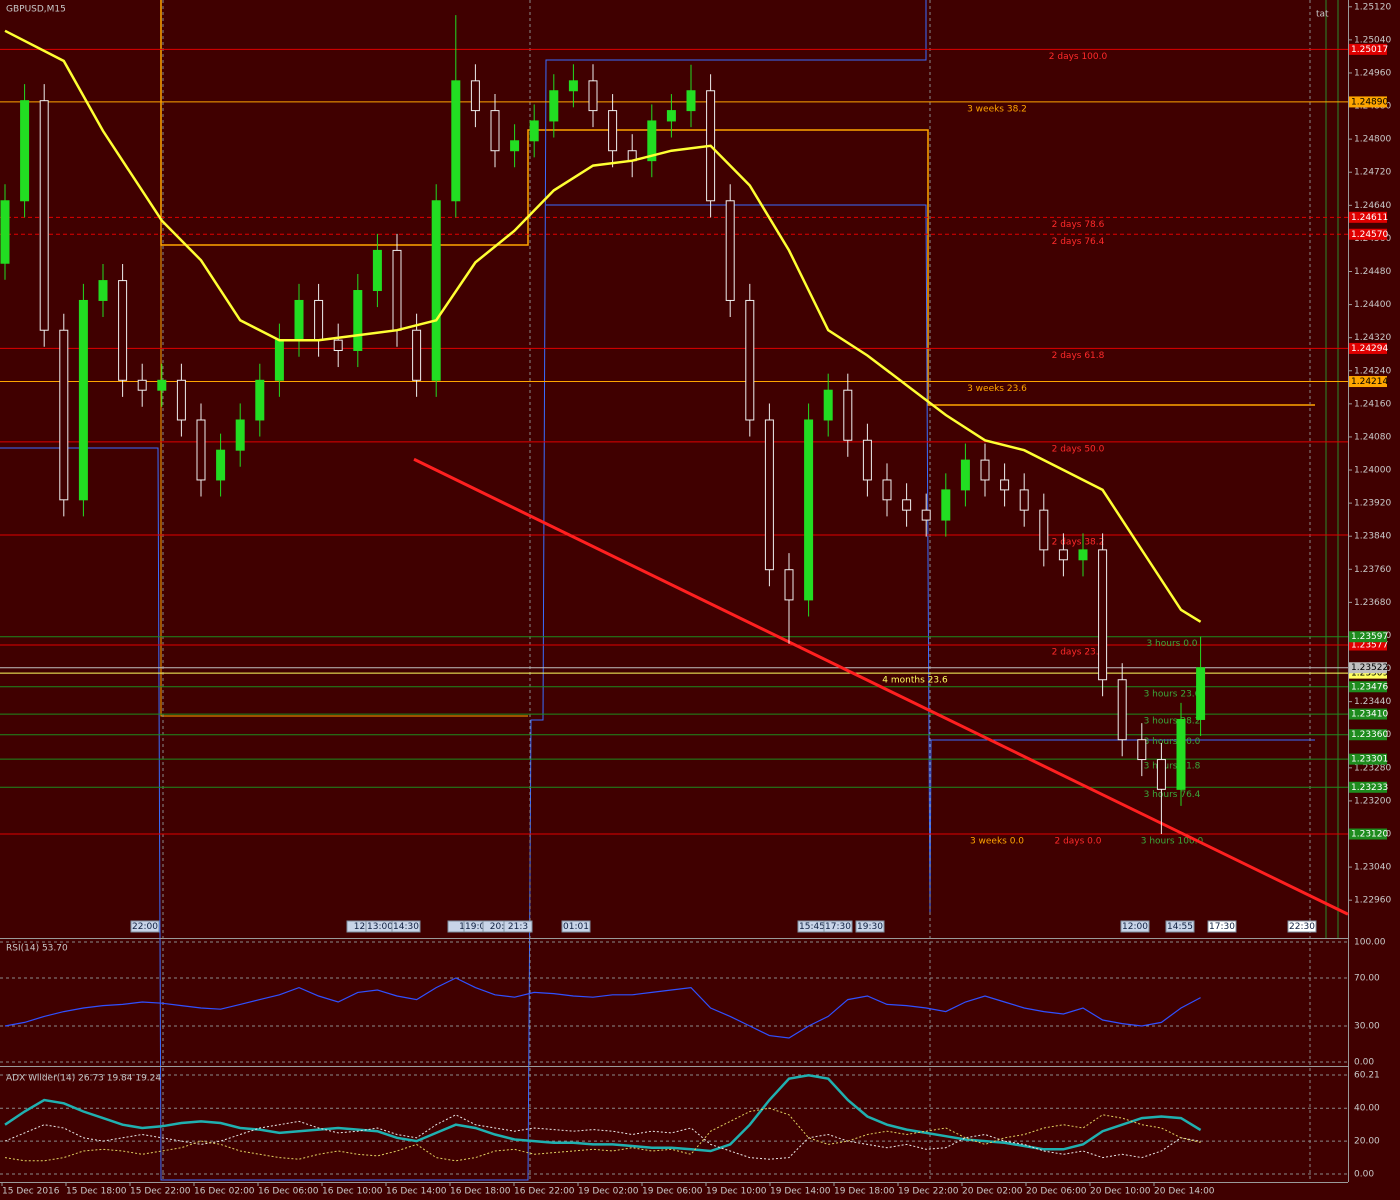 This screenshot has height=1200, width=1400. Describe the element at coordinates (1372, 868) in the screenshot. I see `y-tick-label: 1.23040` at that location.